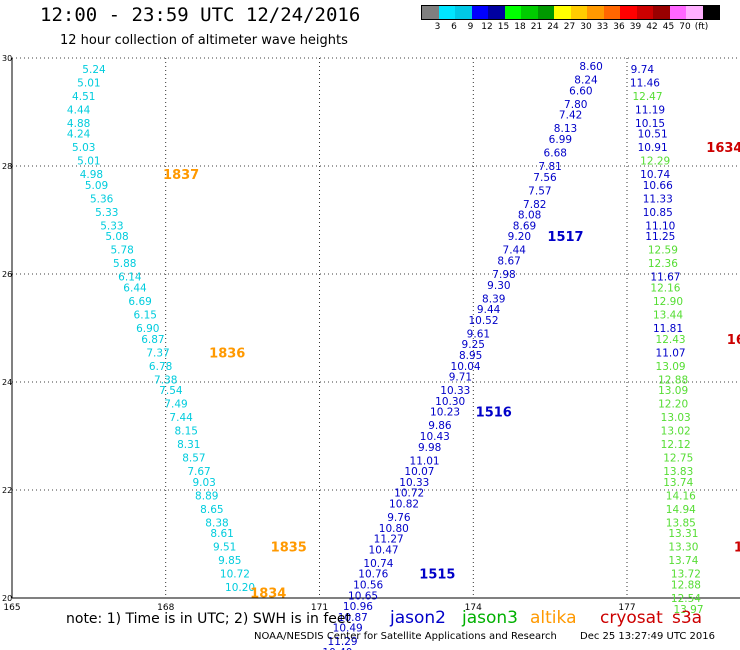 Image resolution: width=740 pixels, height=650 pixels. I want to click on wave-height-point: 12.90, so click(668, 302).